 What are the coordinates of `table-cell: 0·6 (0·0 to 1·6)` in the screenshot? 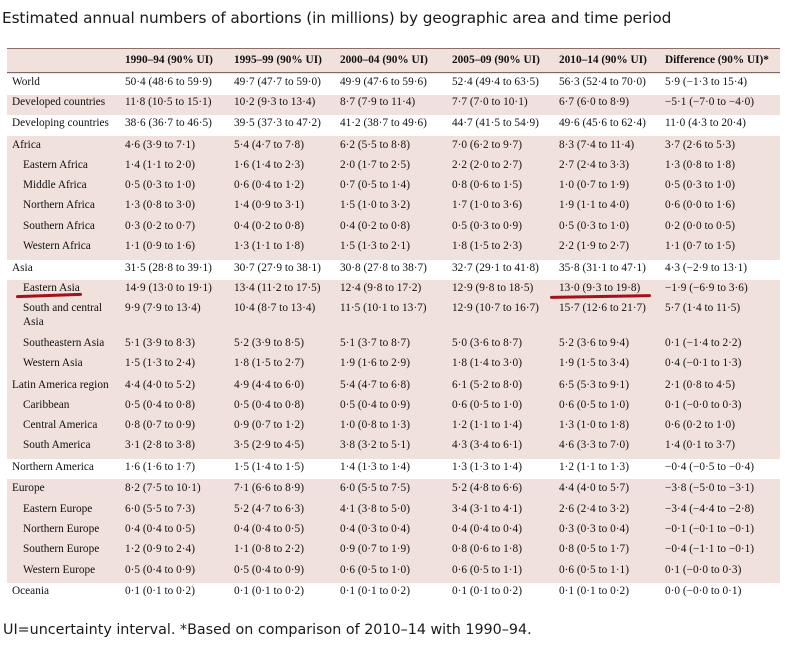 It's located at (700, 205).